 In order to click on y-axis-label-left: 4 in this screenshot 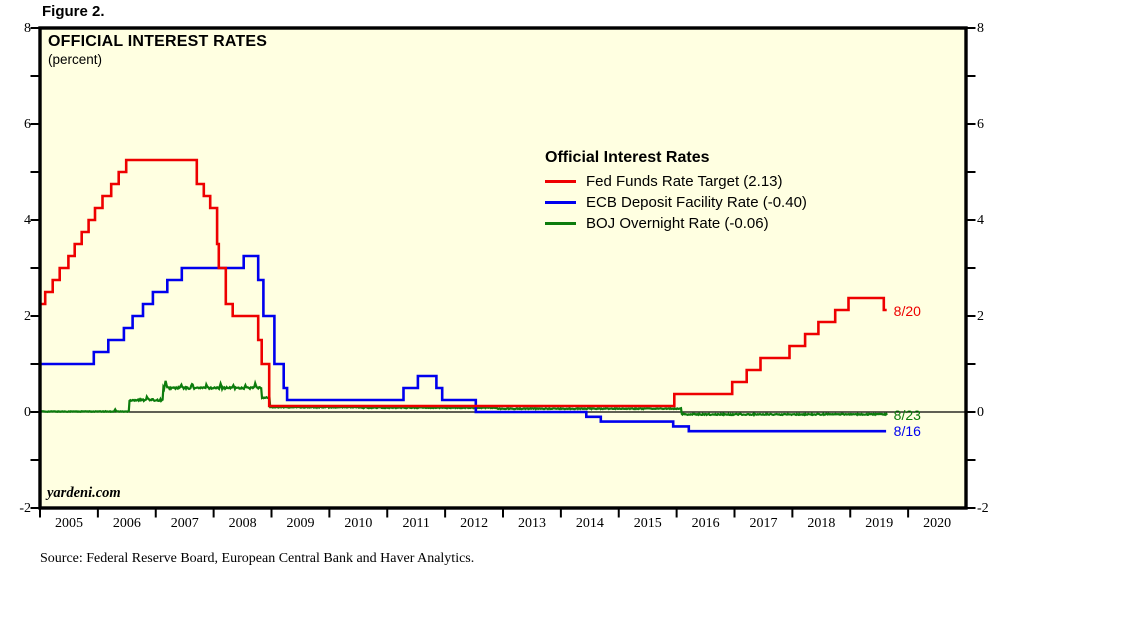, I will do `click(27, 220)`.